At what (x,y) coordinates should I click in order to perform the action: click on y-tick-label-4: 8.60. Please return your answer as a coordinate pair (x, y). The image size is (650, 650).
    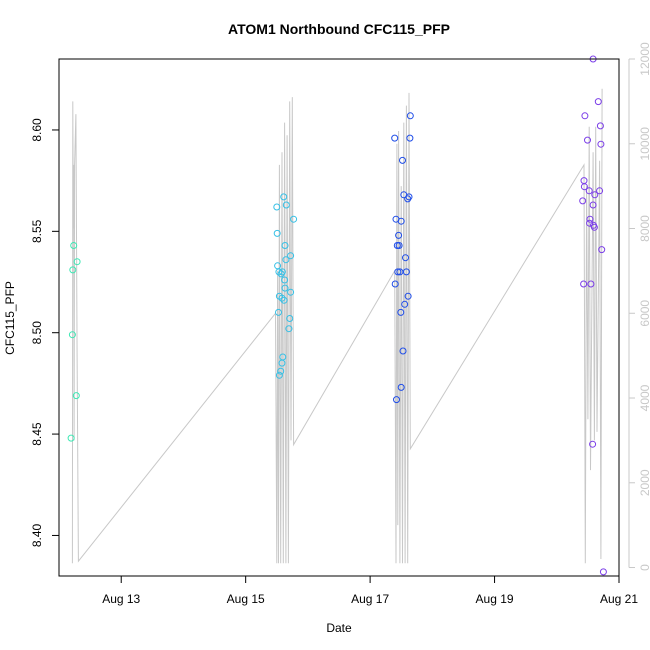
    Looking at the image, I should click on (37, 130).